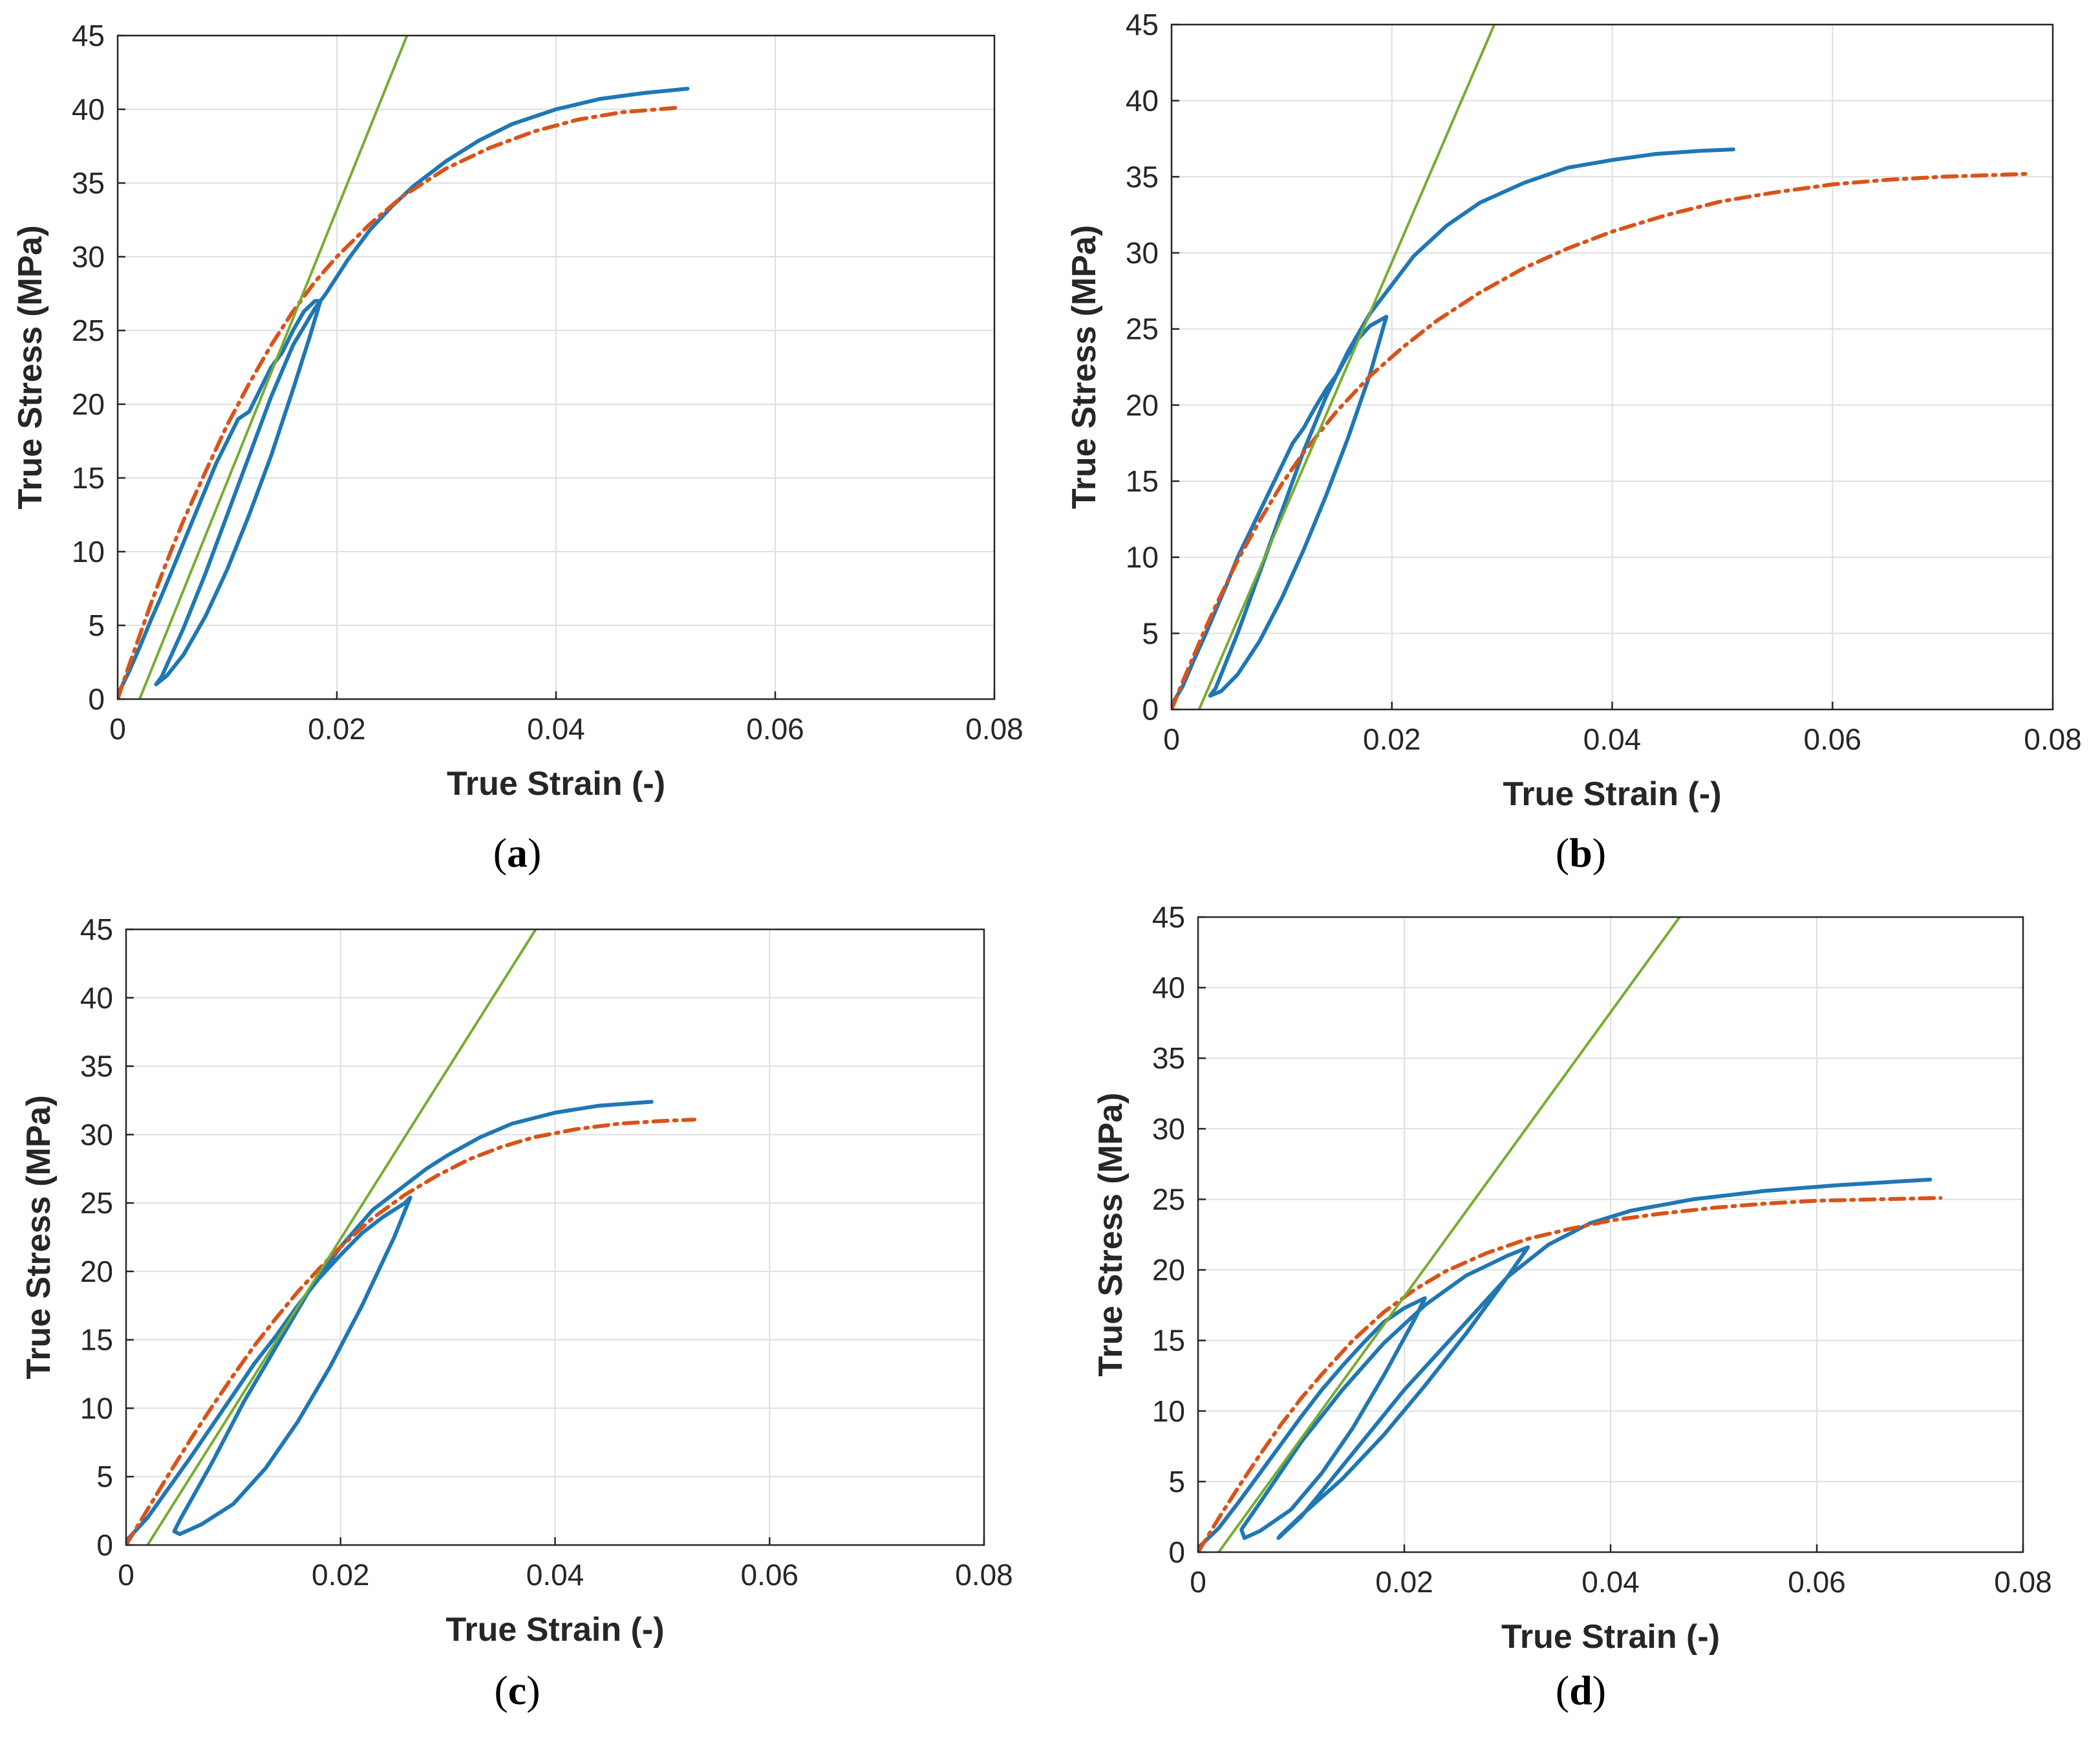 The image size is (2100, 1741). What do you see at coordinates (517, 1690) in the screenshot?
I see `panel-label: (c)` at bounding box center [517, 1690].